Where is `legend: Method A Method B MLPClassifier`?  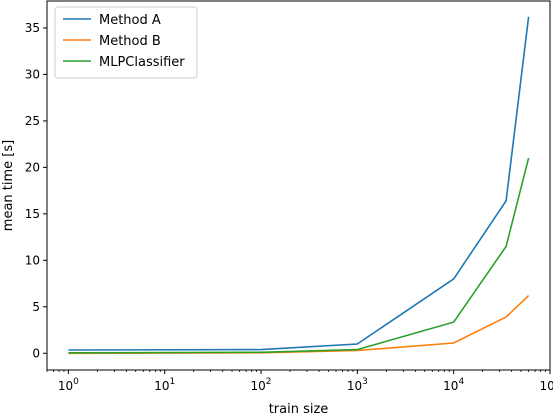 legend: Method A Method B MLPClassifier is located at coordinates (126, 42).